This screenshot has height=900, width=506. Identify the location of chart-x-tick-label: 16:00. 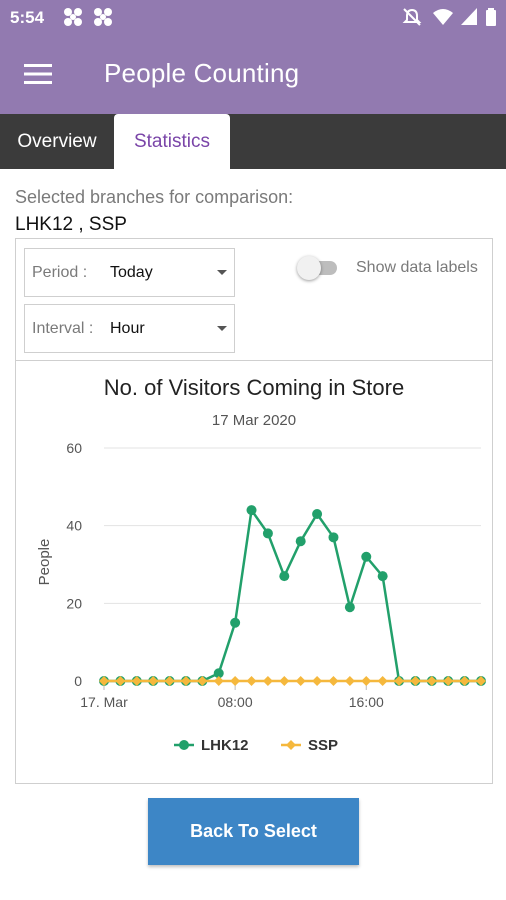
(366, 702).